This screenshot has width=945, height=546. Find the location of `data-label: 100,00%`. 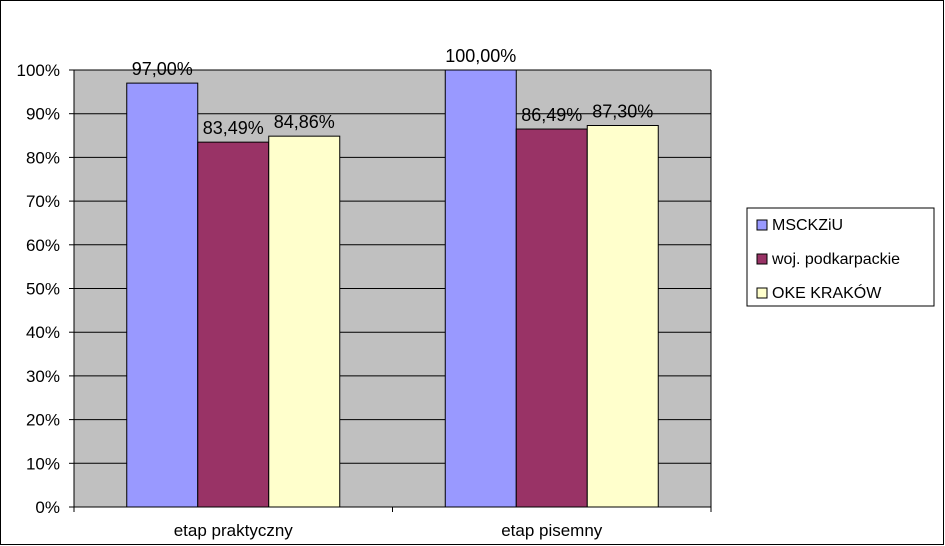

data-label: 100,00% is located at coordinates (480, 56).